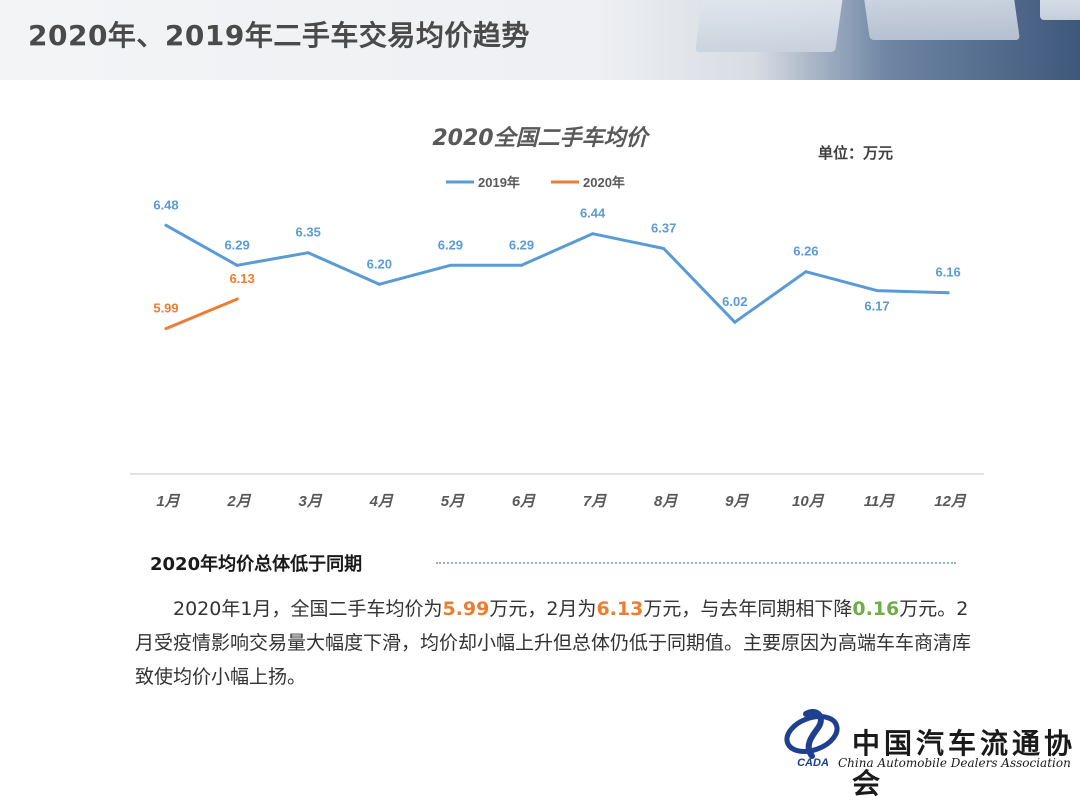 The height and width of the screenshot is (802, 1080). I want to click on summary-text: 万元，与去年同期相下降, so click(748, 609).